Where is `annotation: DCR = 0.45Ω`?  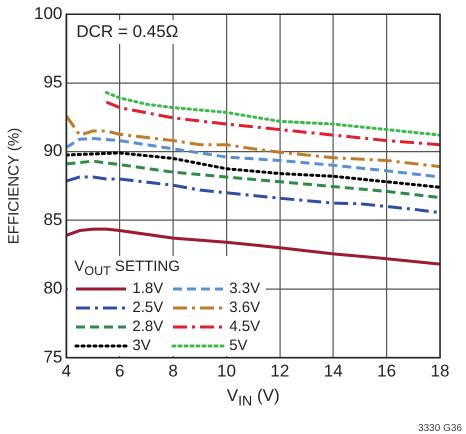 annotation: DCR = 0.45Ω is located at coordinates (127, 32).